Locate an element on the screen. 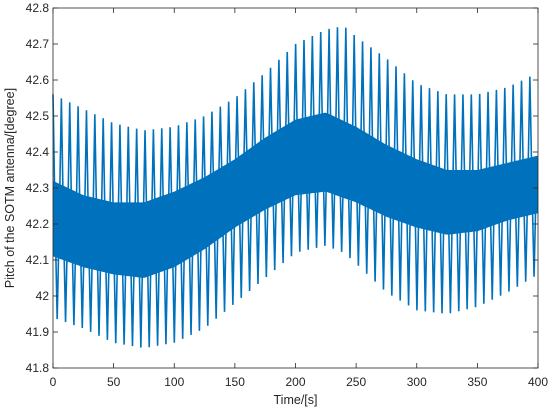  y-tick-label: 42.7 is located at coordinates (38, 44).